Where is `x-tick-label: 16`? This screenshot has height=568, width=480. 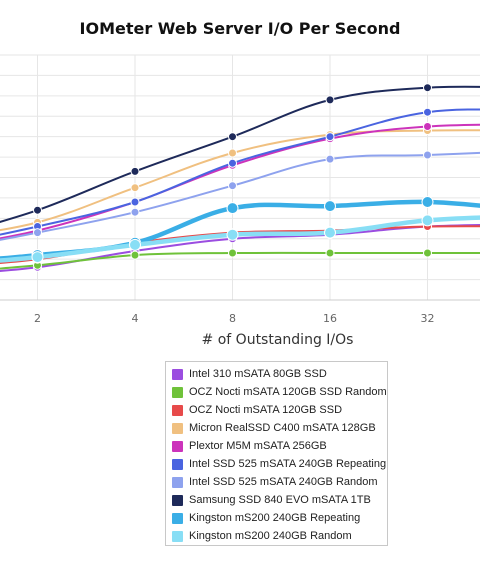 x-tick-label: 16 is located at coordinates (330, 318).